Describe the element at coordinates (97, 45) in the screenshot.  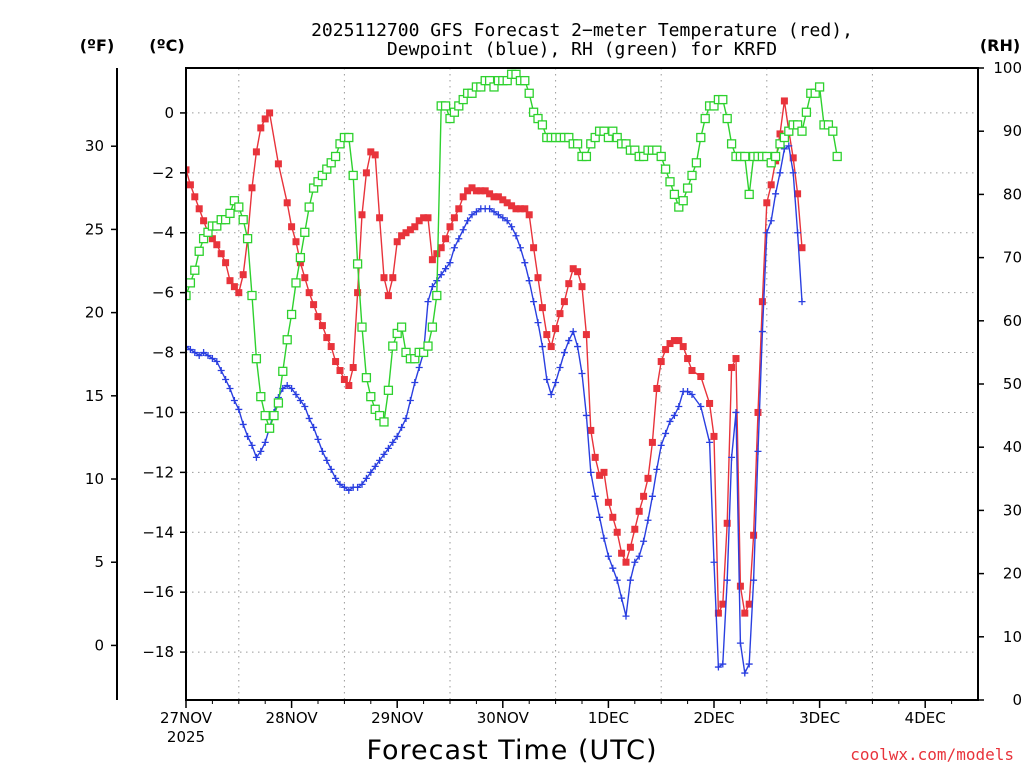
I see `fahrenheit-axis-label: (ºF)` at that location.